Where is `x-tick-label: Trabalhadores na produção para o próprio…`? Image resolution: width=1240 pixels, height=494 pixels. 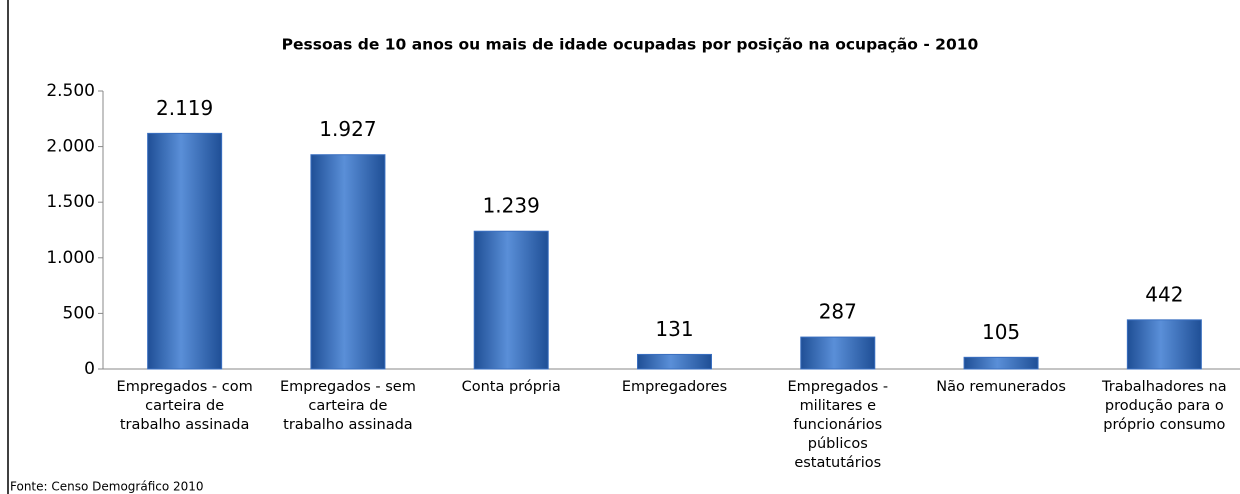
x-tick-label: Trabalhadores na produção para o próprio… is located at coordinates (1164, 406).